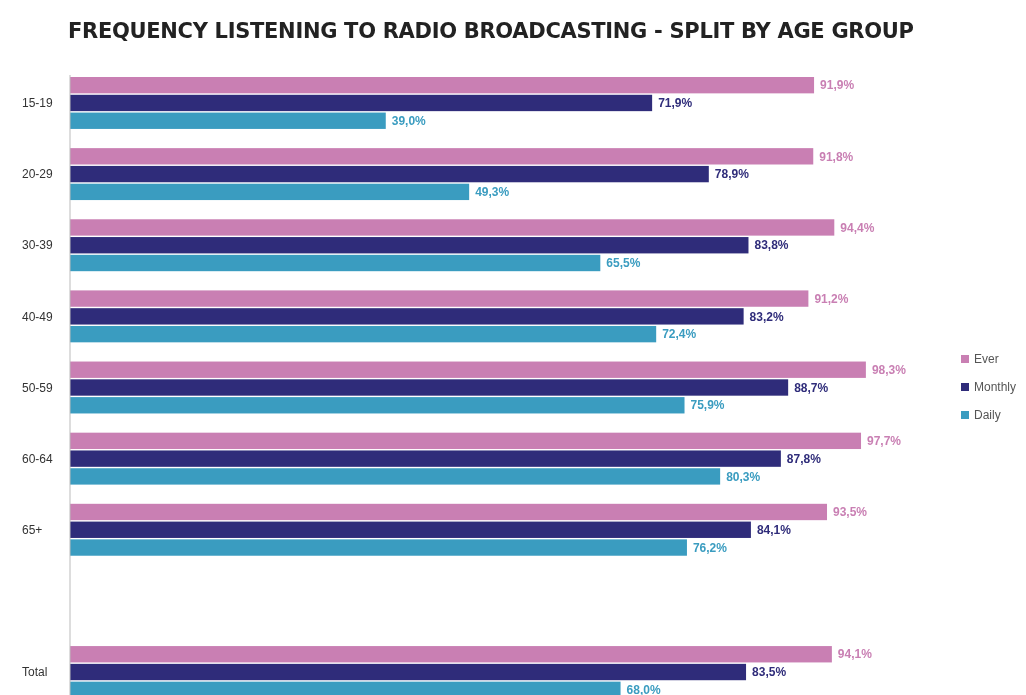 The image size is (1026, 695). What do you see at coordinates (38, 103) in the screenshot?
I see `y-tick-label: 15-19` at bounding box center [38, 103].